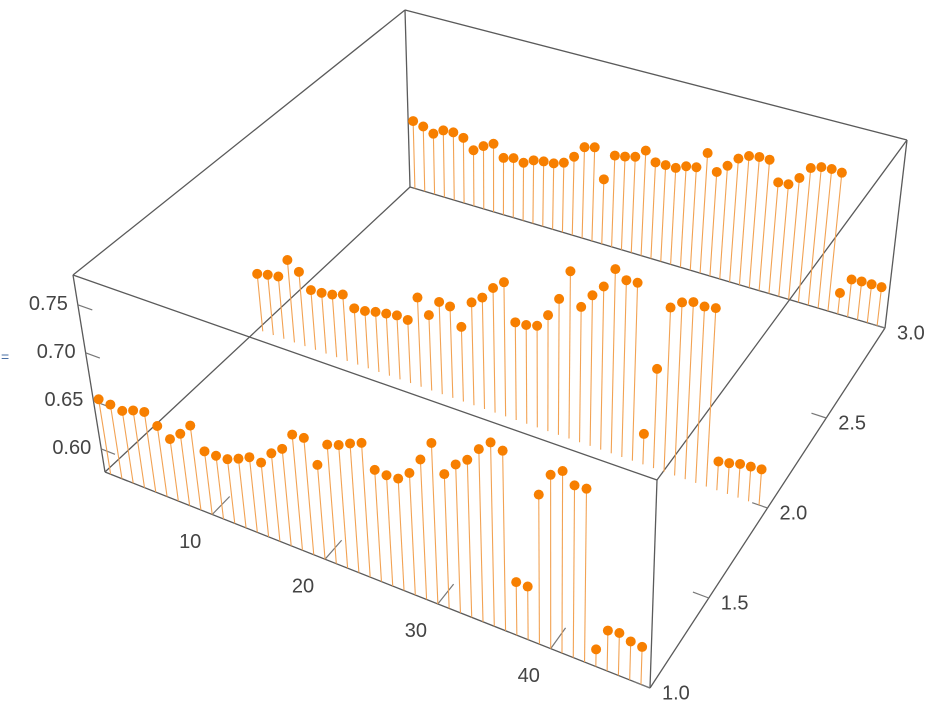  What do you see at coordinates (676, 693) in the screenshot?
I see `y-tick-label: 1.0` at bounding box center [676, 693].